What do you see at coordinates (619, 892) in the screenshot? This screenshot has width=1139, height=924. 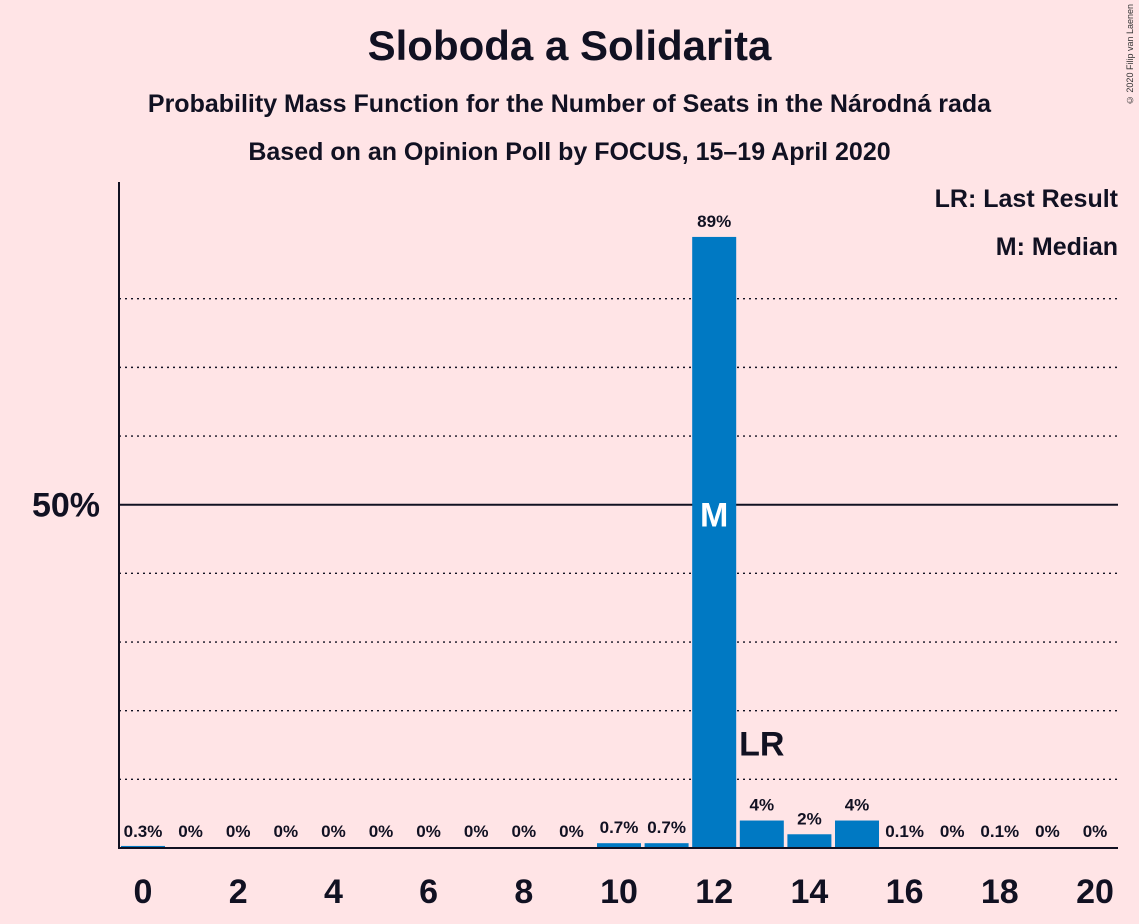 I see `x-tick-label: 10` at bounding box center [619, 892].